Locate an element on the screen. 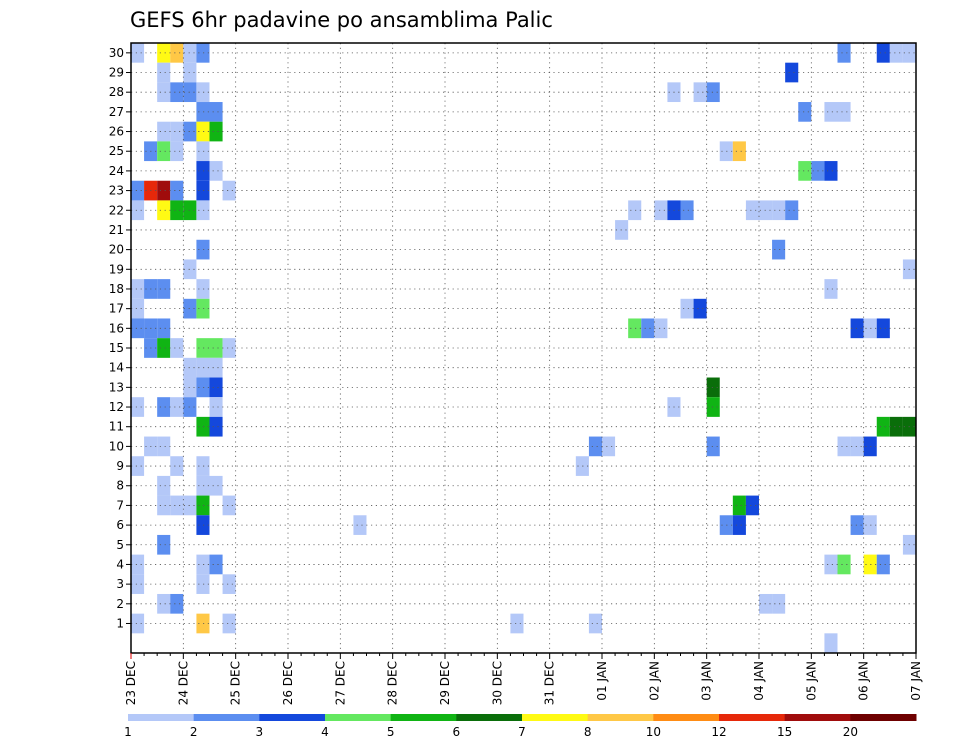  x-tick-label: 29 DEC is located at coordinates (445, 683).